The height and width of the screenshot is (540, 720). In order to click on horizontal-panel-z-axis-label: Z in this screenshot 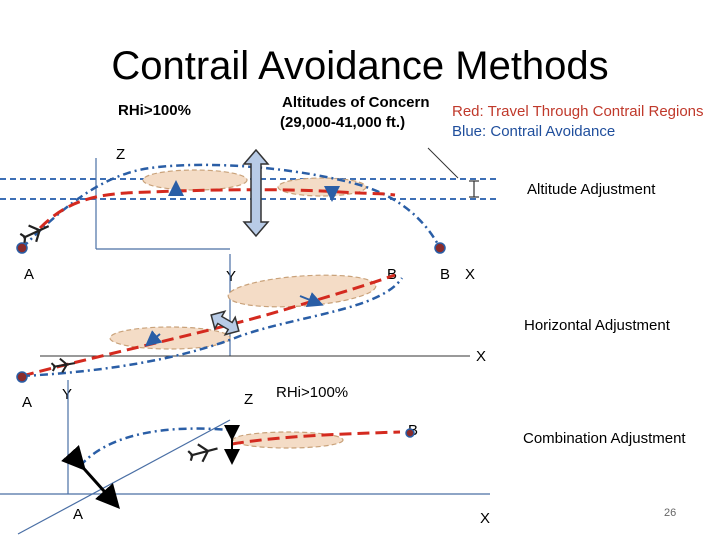, I will do `click(249, 399)`.